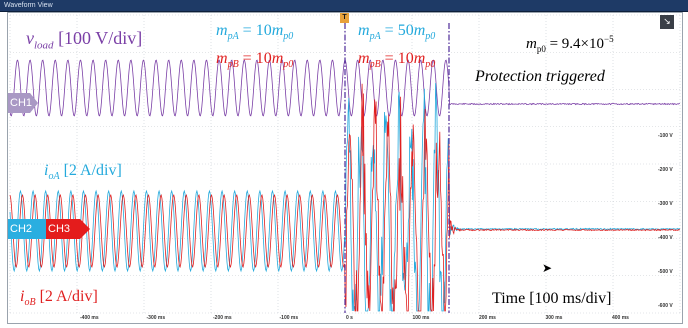 The image size is (688, 328). What do you see at coordinates (665, 170) in the screenshot?
I see `voltage-tick-label: -200 V` at bounding box center [665, 170].